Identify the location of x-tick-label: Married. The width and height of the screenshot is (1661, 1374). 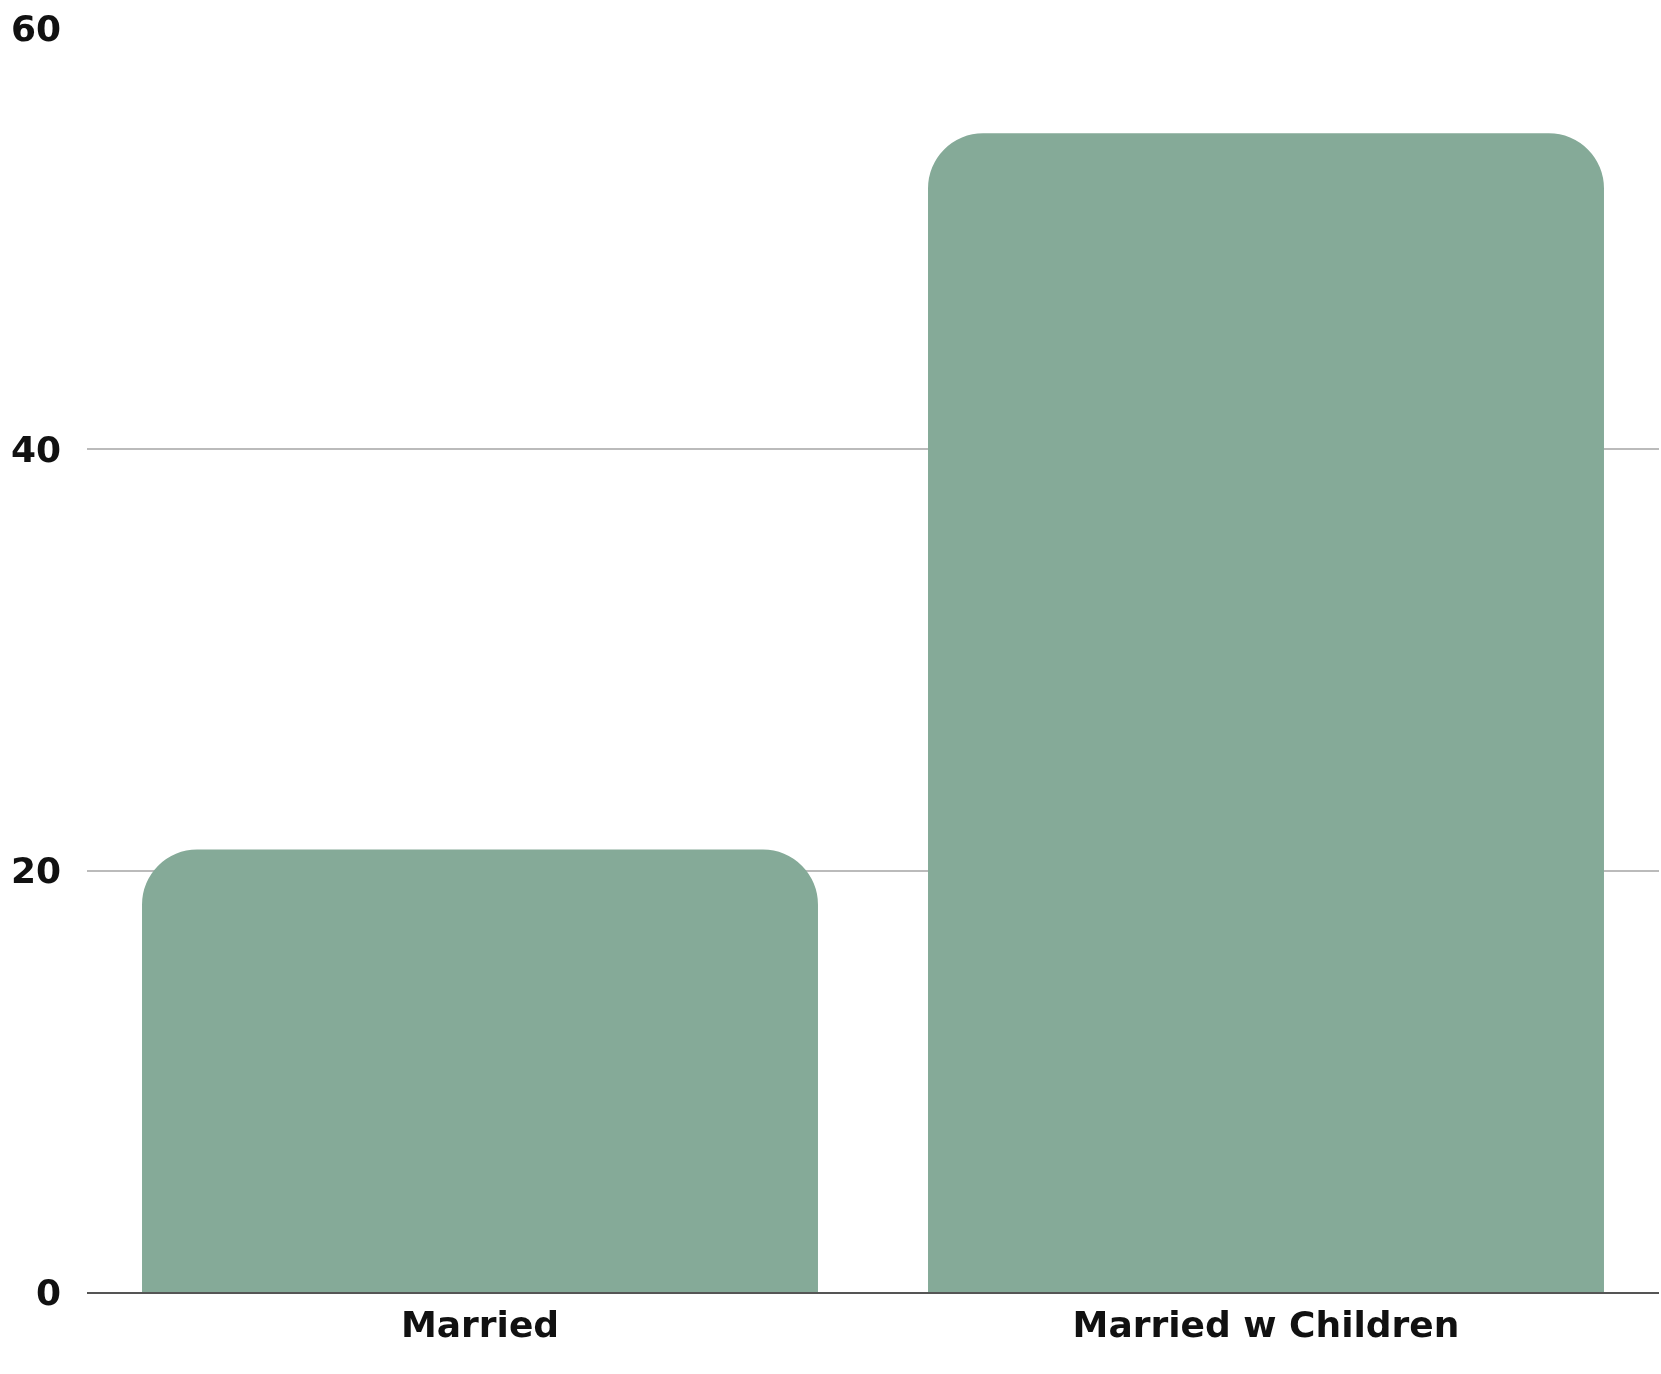
(480, 1325).